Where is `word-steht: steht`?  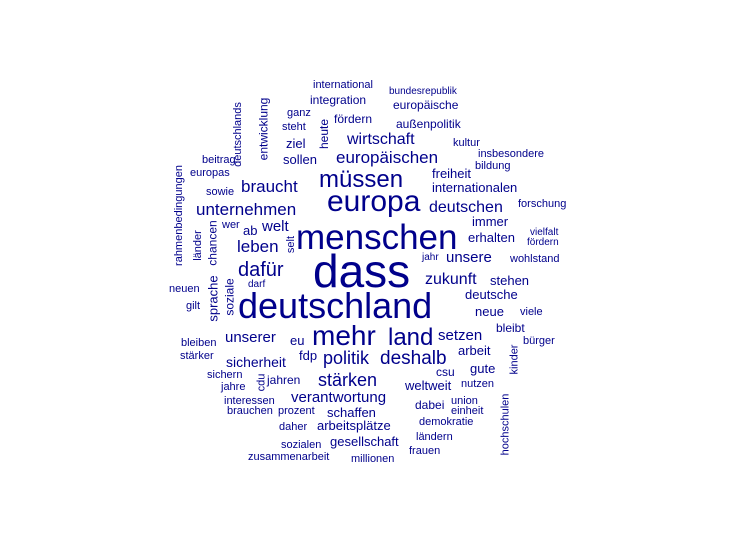
word-steht: steht is located at coordinates (294, 127).